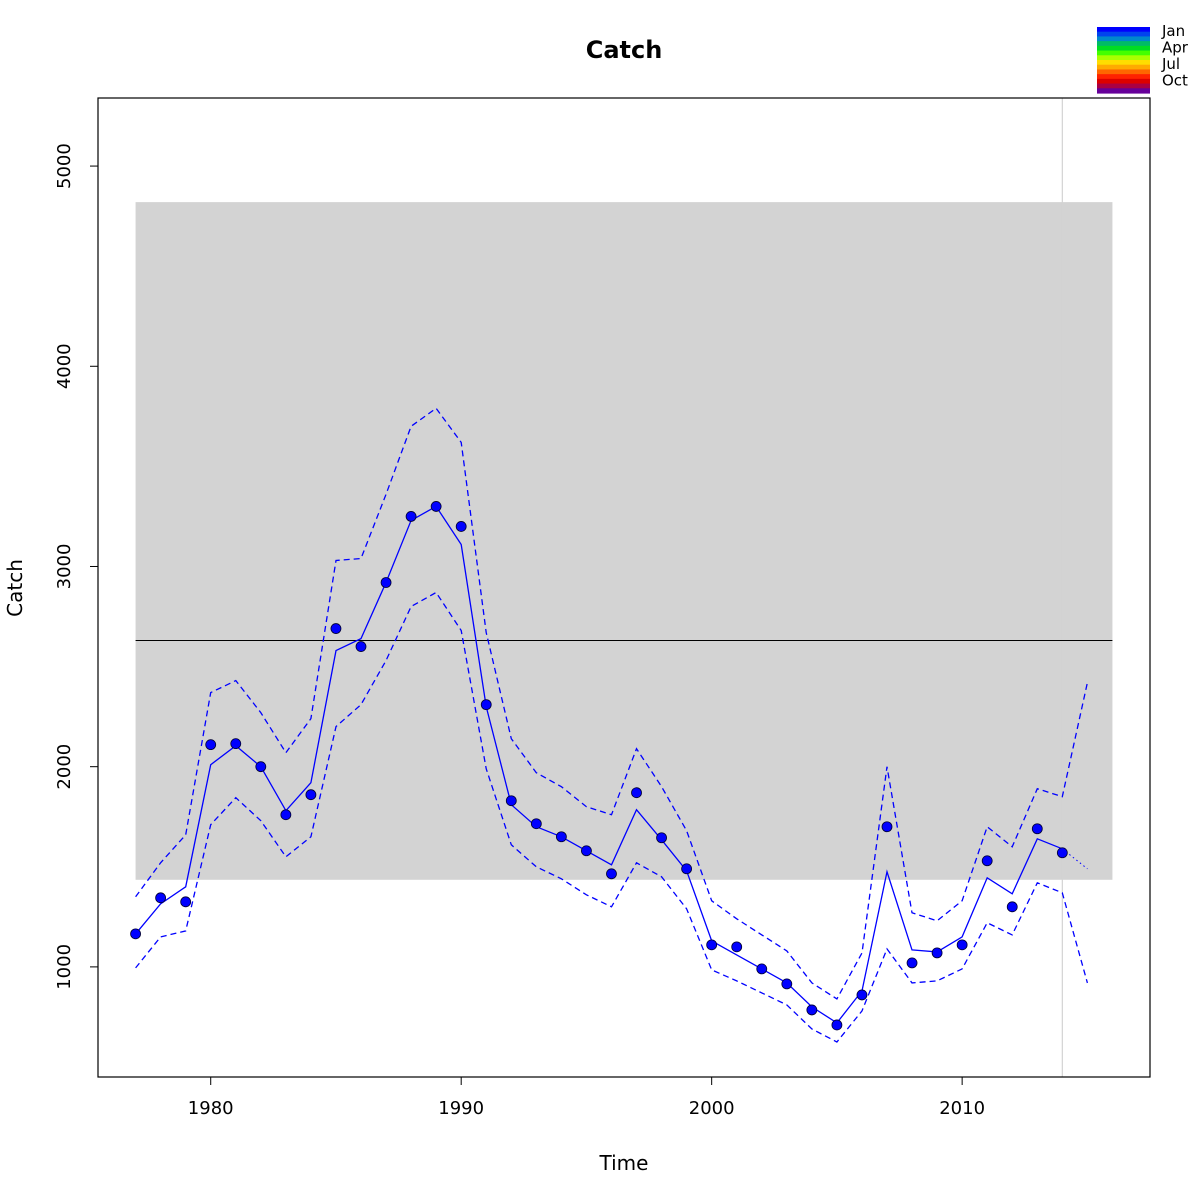 Image resolution: width=1200 pixels, height=1200 pixels. What do you see at coordinates (64, 567) in the screenshot?
I see `y-tick-label: 3000` at bounding box center [64, 567].